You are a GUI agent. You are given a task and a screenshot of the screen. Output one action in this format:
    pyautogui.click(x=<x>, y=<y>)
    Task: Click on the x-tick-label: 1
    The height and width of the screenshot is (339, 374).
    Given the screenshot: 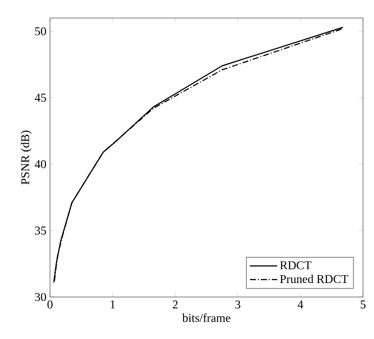 What is the action you would take?
    pyautogui.click(x=112, y=304)
    